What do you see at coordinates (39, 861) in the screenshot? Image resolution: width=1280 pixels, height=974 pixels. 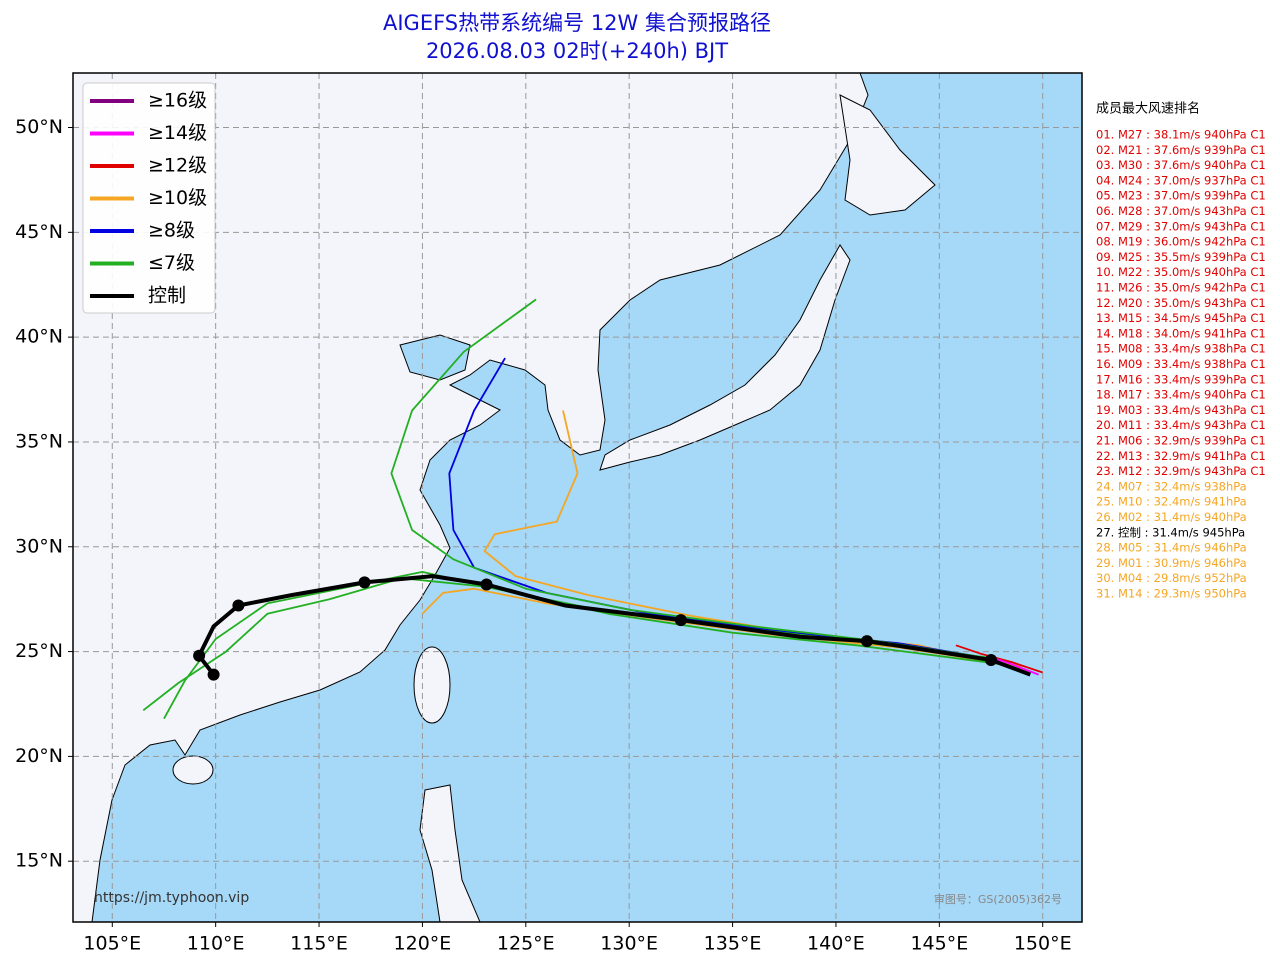 I see `y-tick-label: 15°N` at bounding box center [39, 861].